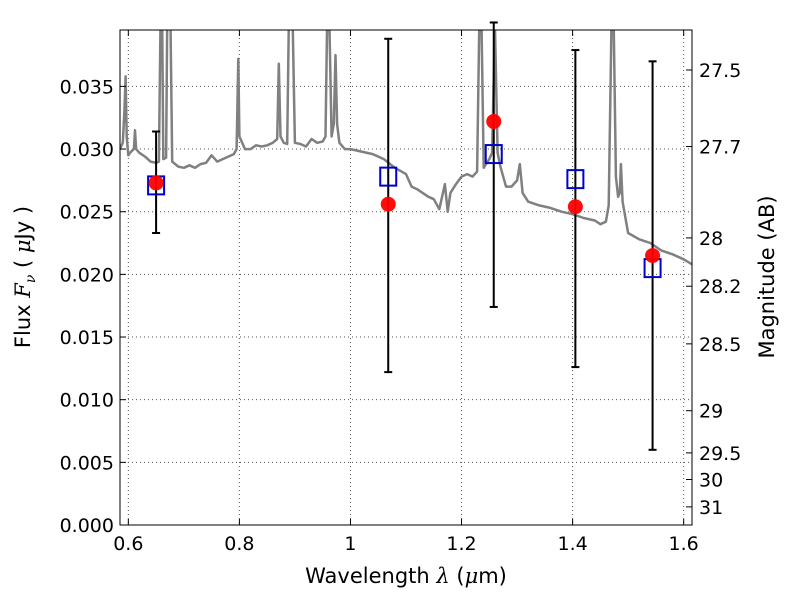  What do you see at coordinates (461, 544) in the screenshot?
I see `x-tick-label: 1.2` at bounding box center [461, 544].